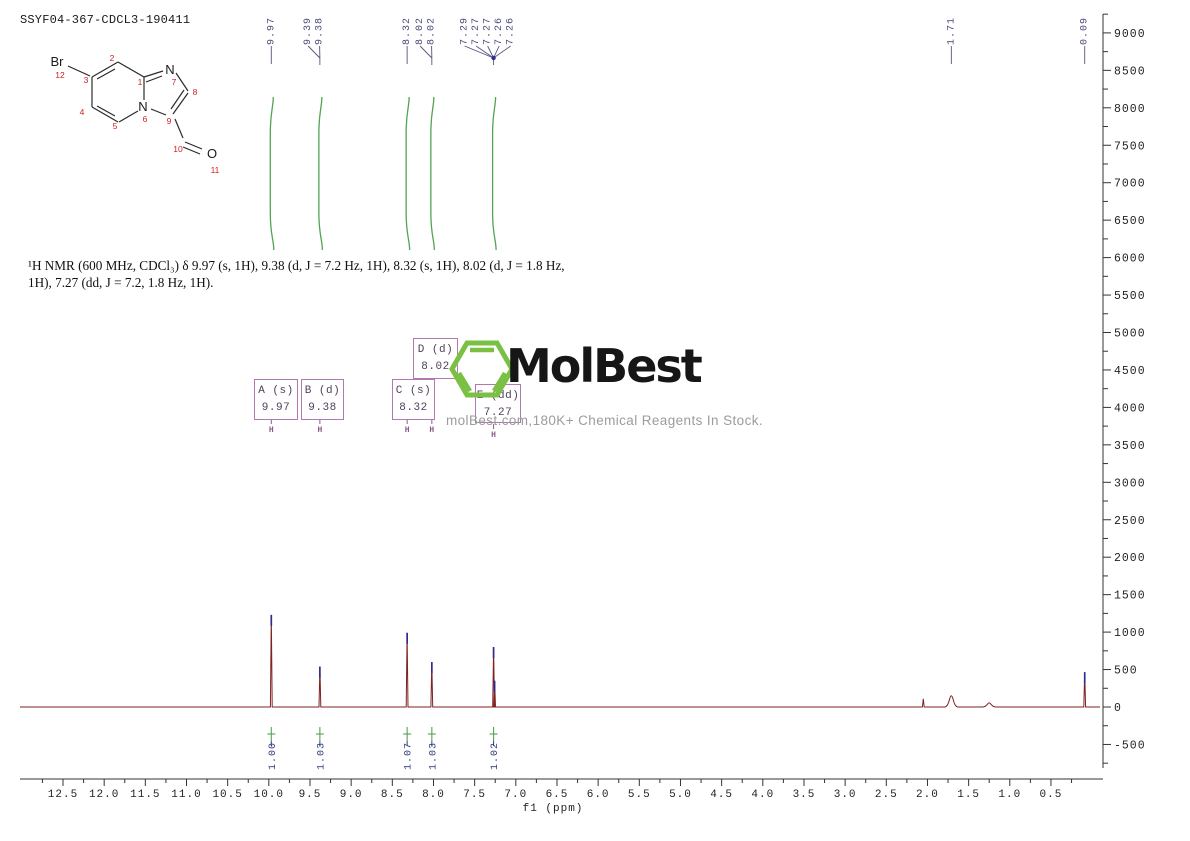  I want to click on bond-lines, so click(135, 108).